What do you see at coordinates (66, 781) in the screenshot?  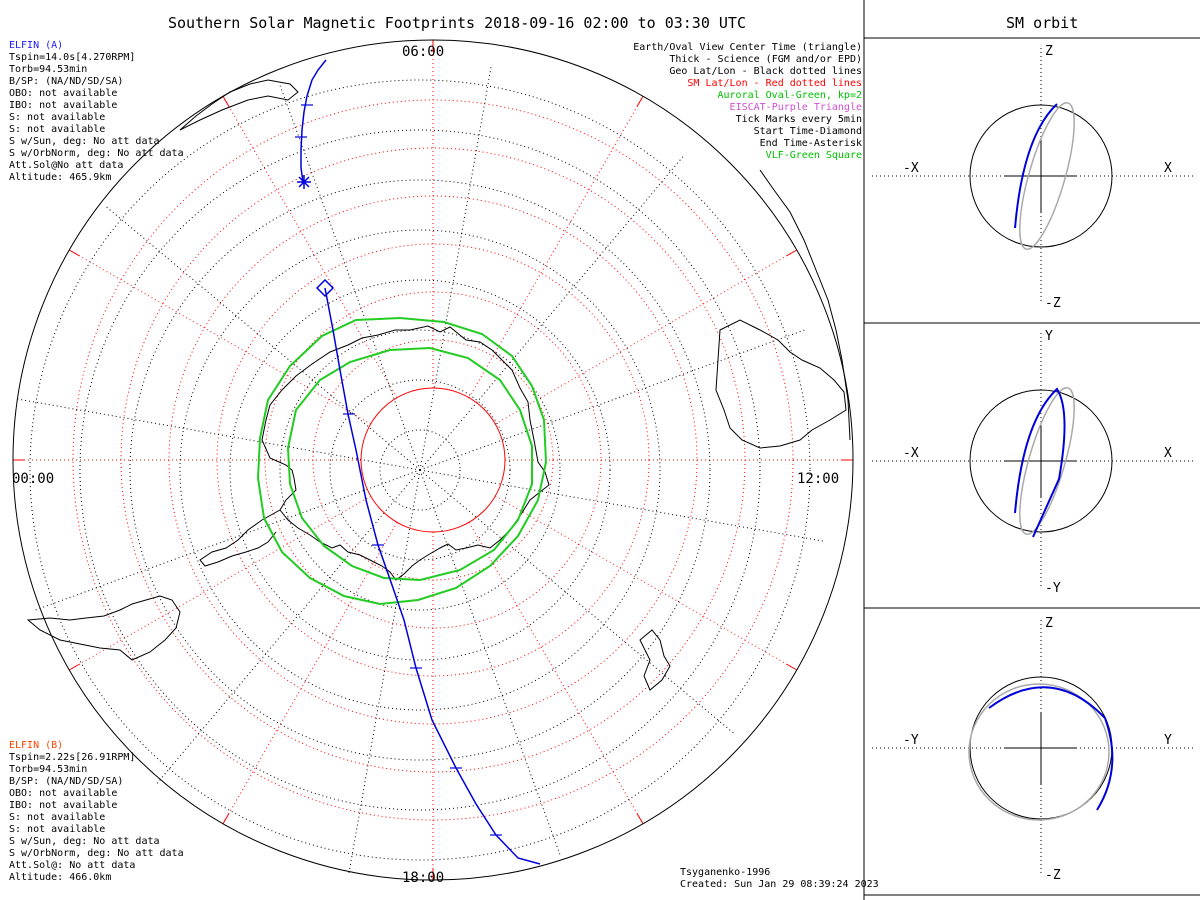 I see `elfin-b-info-line: B/SP: (NA/ND/SD/SA)` at bounding box center [66, 781].